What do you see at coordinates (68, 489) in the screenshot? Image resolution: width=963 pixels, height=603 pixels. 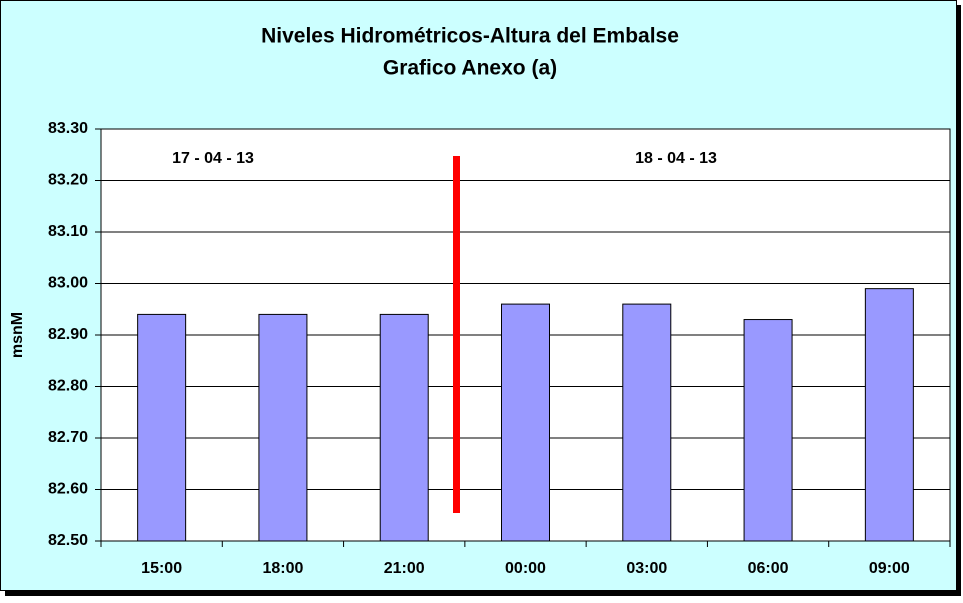 I see `y-tick-label: 82.60` at bounding box center [68, 489].